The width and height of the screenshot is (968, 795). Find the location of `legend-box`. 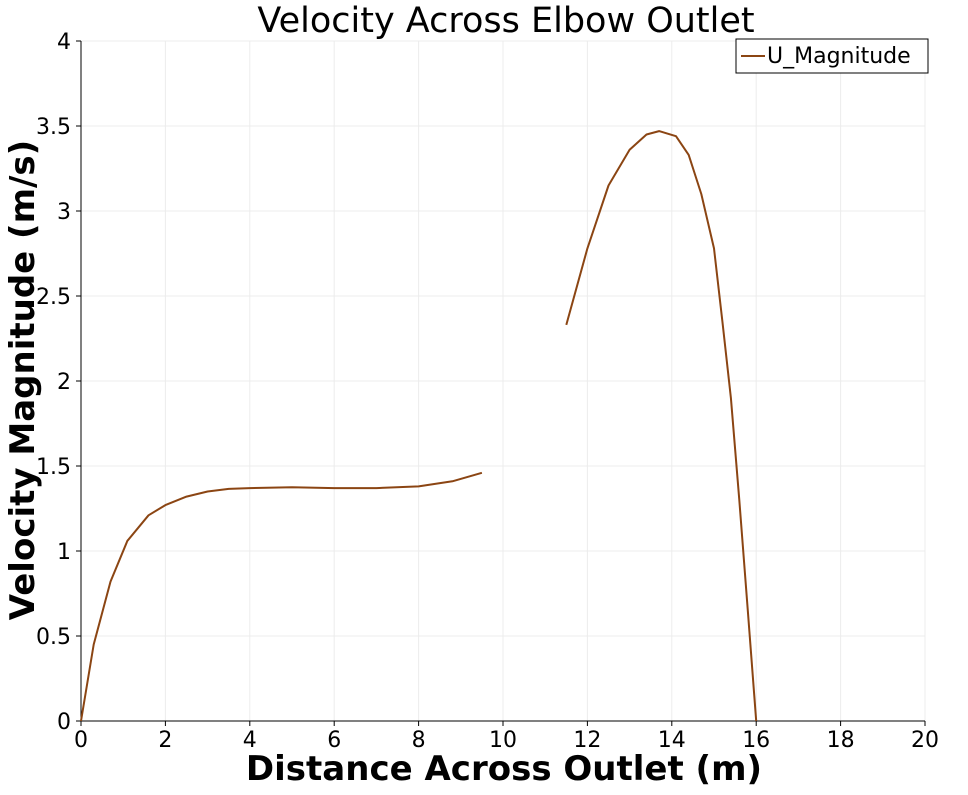

legend-box is located at coordinates (832, 56).